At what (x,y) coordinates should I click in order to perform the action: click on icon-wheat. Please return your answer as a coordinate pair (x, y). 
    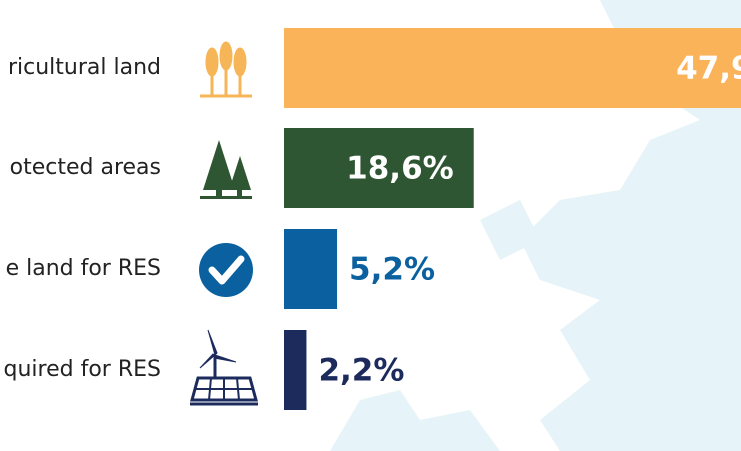
    Looking at the image, I should click on (226, 69).